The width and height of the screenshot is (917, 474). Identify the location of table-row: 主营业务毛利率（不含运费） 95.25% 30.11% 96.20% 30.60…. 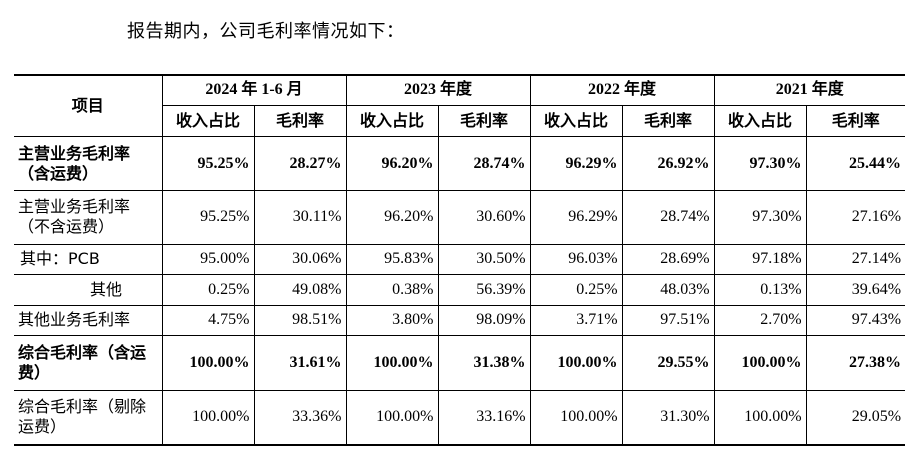
(460, 217).